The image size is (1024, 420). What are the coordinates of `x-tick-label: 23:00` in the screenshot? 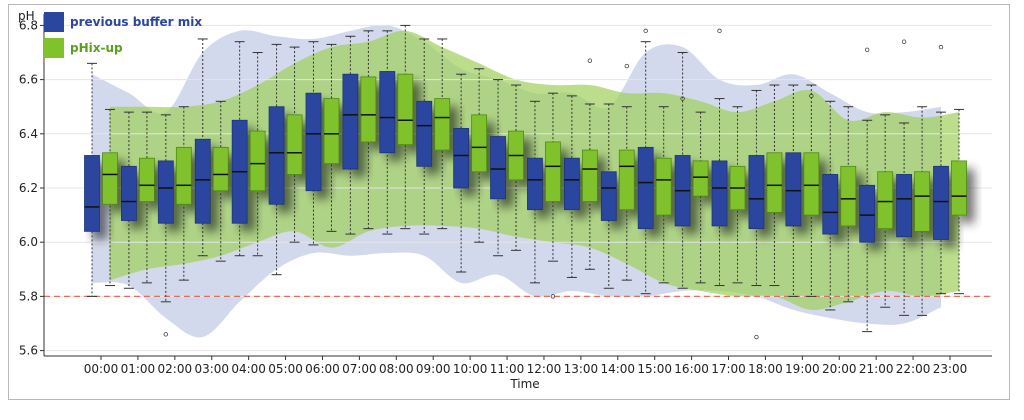 It's located at (950, 369).